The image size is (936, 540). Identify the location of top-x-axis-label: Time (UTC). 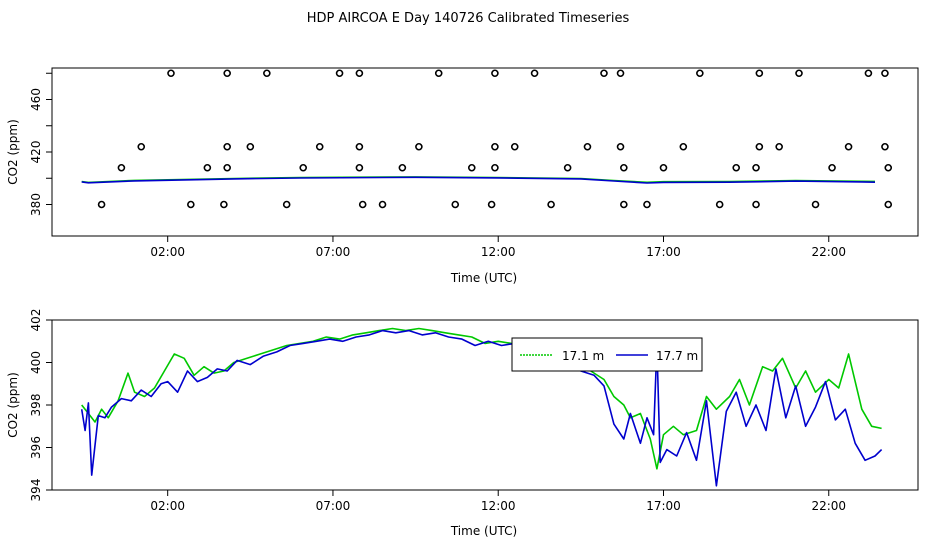
(483, 278).